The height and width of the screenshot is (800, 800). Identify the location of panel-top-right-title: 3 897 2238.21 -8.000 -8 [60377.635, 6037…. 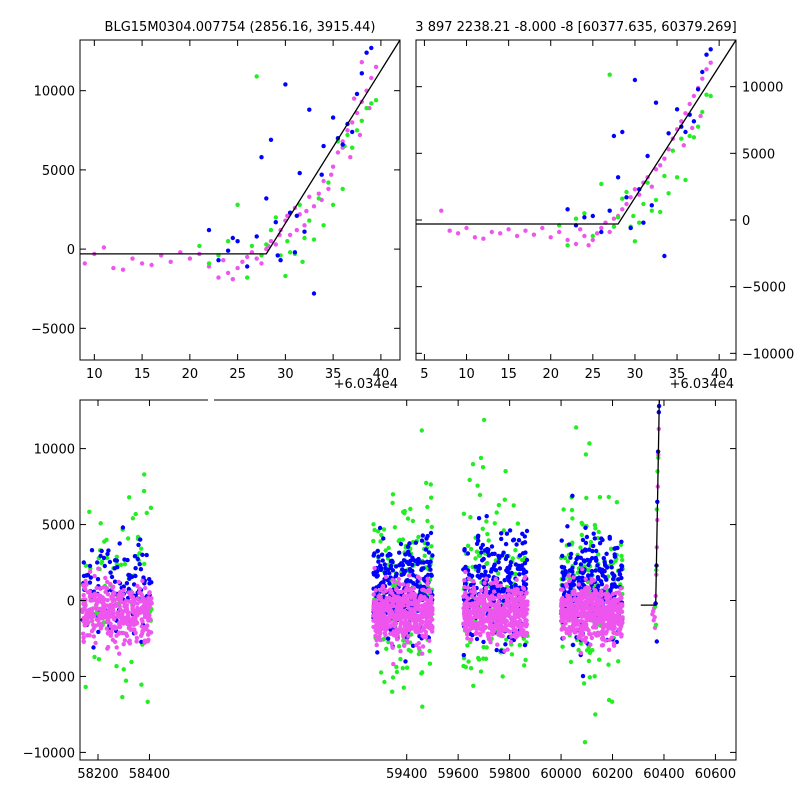
(575, 27).